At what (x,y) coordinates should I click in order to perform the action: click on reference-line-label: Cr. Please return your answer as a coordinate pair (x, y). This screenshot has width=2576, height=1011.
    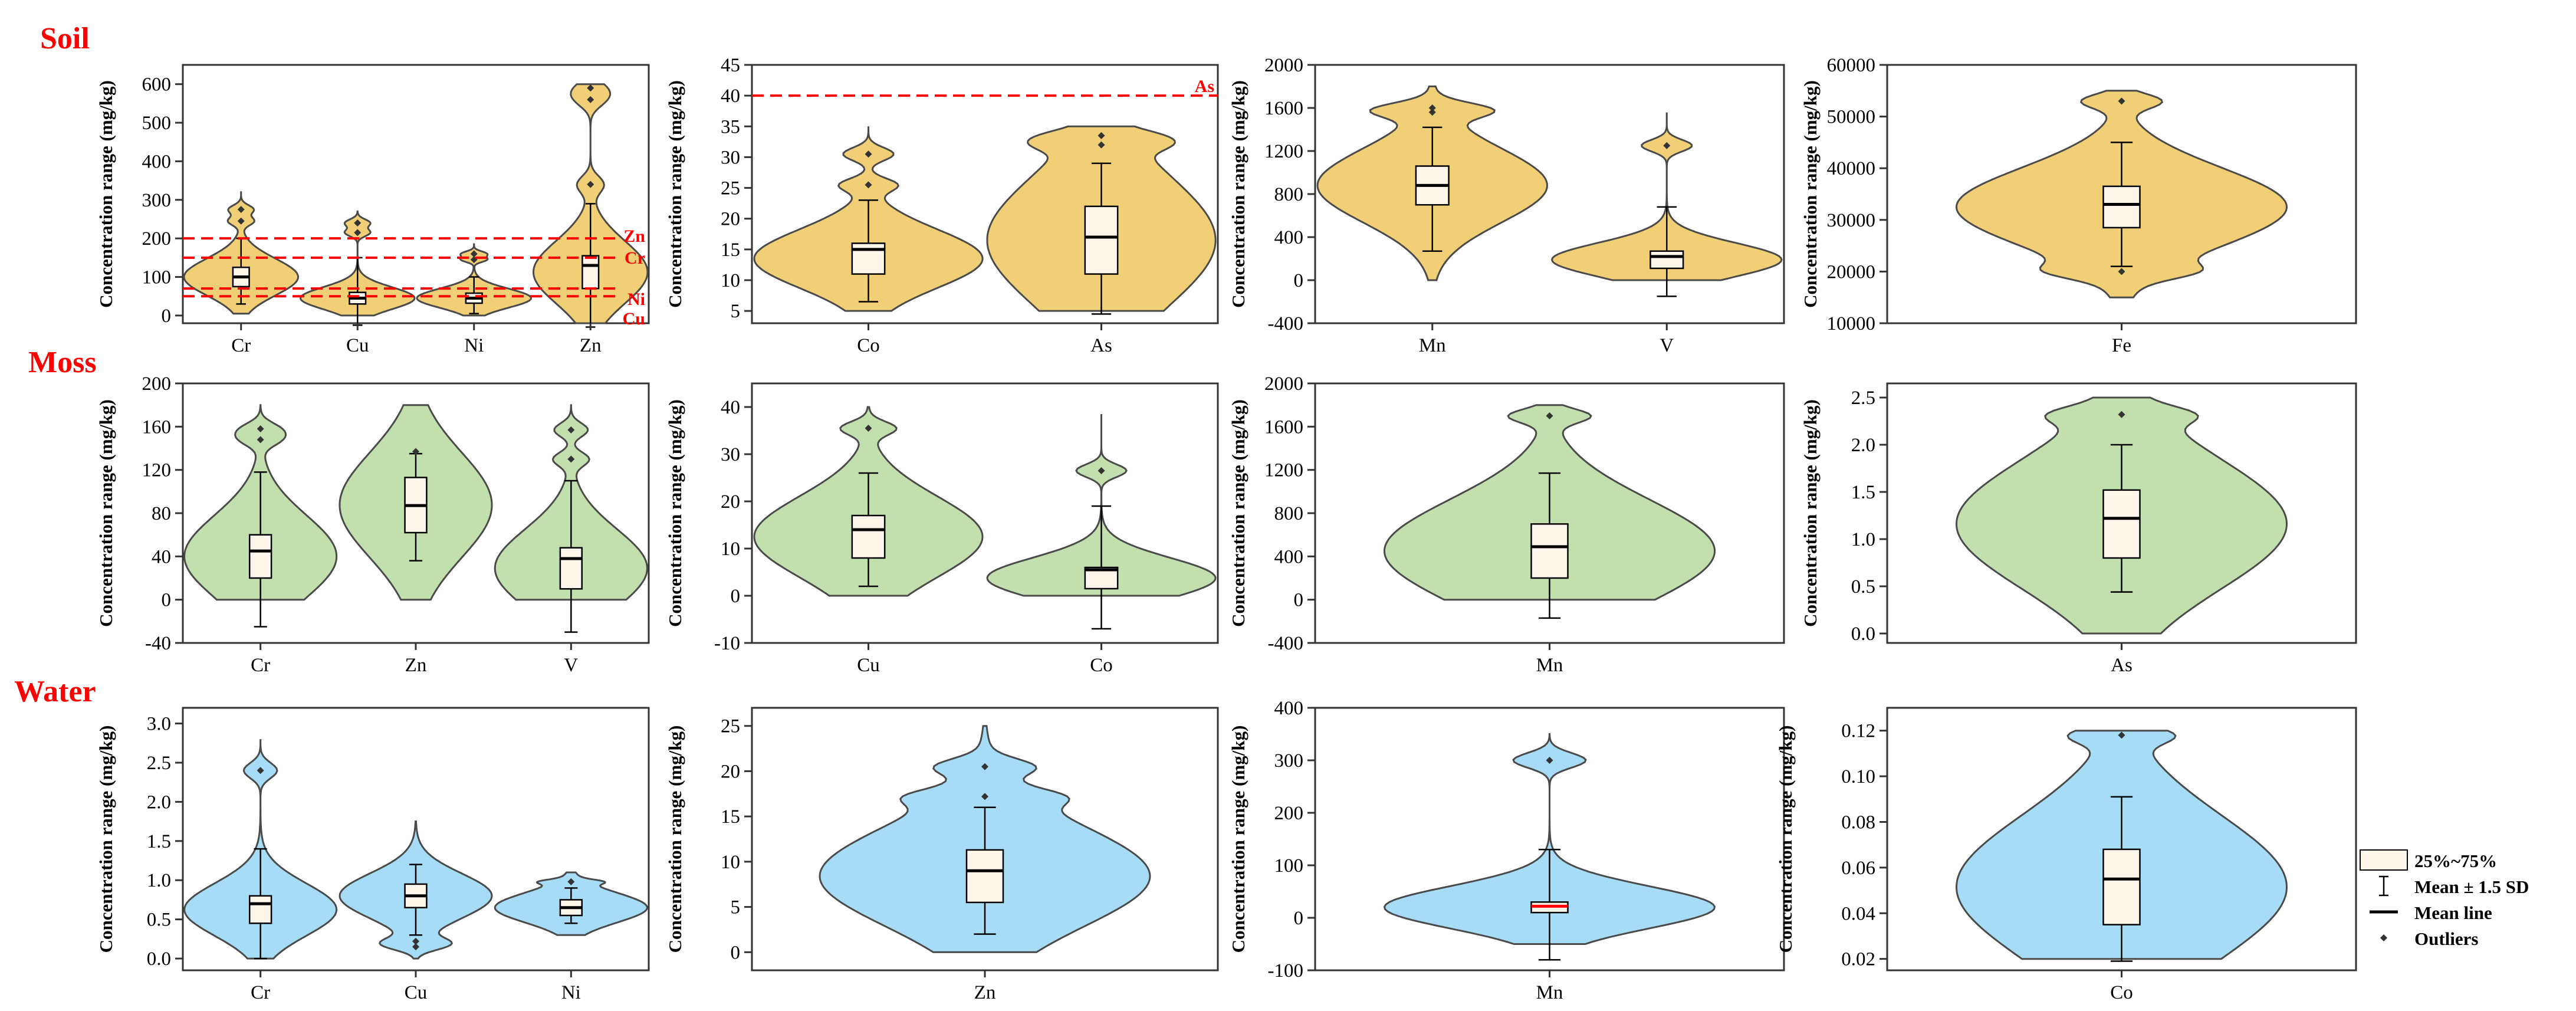
    Looking at the image, I should click on (635, 258).